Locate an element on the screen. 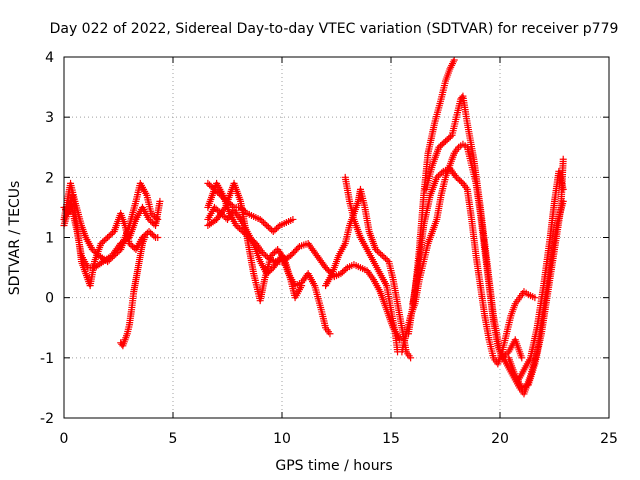  series-track-c is located at coordinates (112, 234).